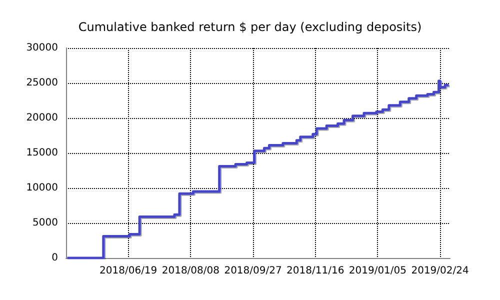 The height and width of the screenshot is (300, 500). I want to click on x-tick-label: 2019/01/05, so click(377, 271).